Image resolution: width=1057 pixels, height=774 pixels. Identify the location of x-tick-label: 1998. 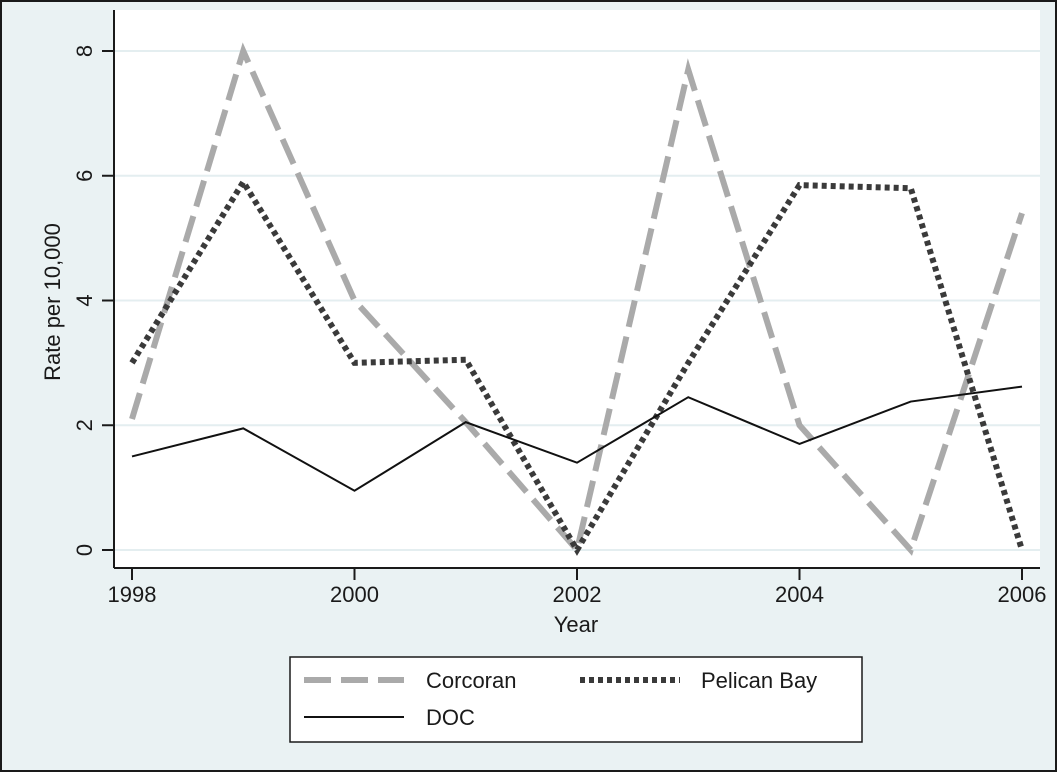
(132, 594).